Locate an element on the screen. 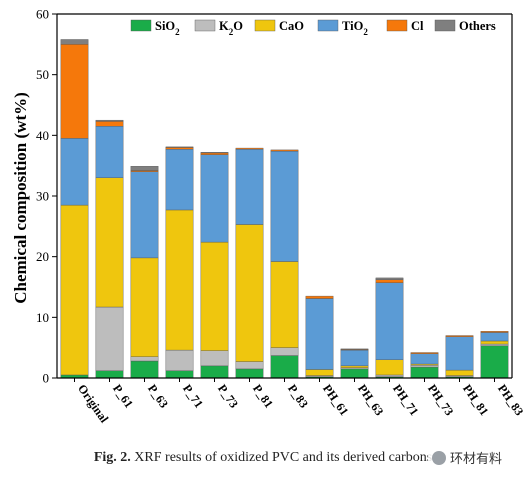 Image resolution: width=526 pixels, height=483 pixels. x-tick-label: P_61 is located at coordinates (123, 396).